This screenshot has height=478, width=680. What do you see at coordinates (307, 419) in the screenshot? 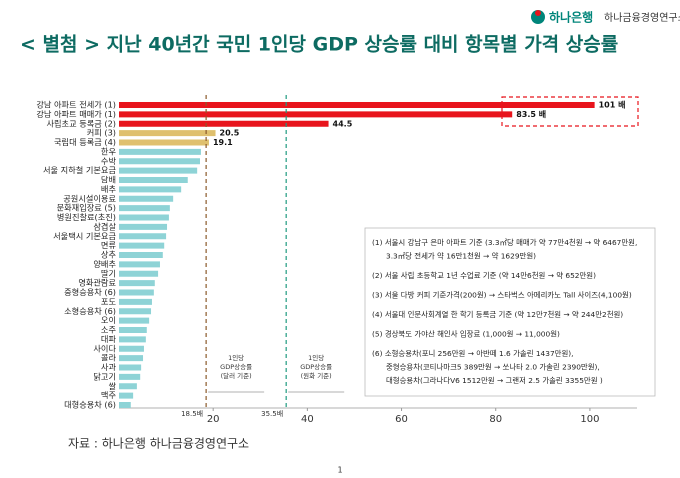
I see `x-tick-label: 40` at bounding box center [307, 419].